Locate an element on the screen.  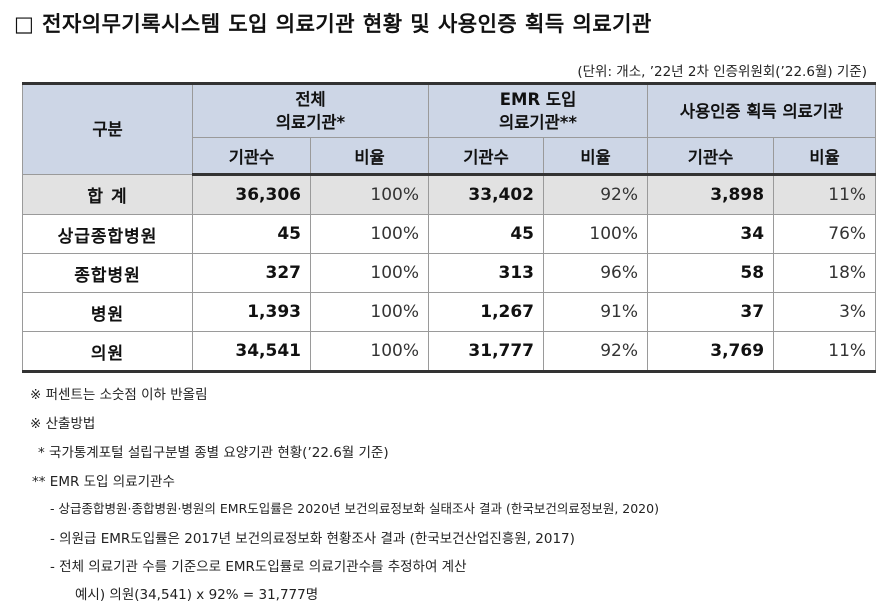
row-label: 의원 is located at coordinates (107, 352).